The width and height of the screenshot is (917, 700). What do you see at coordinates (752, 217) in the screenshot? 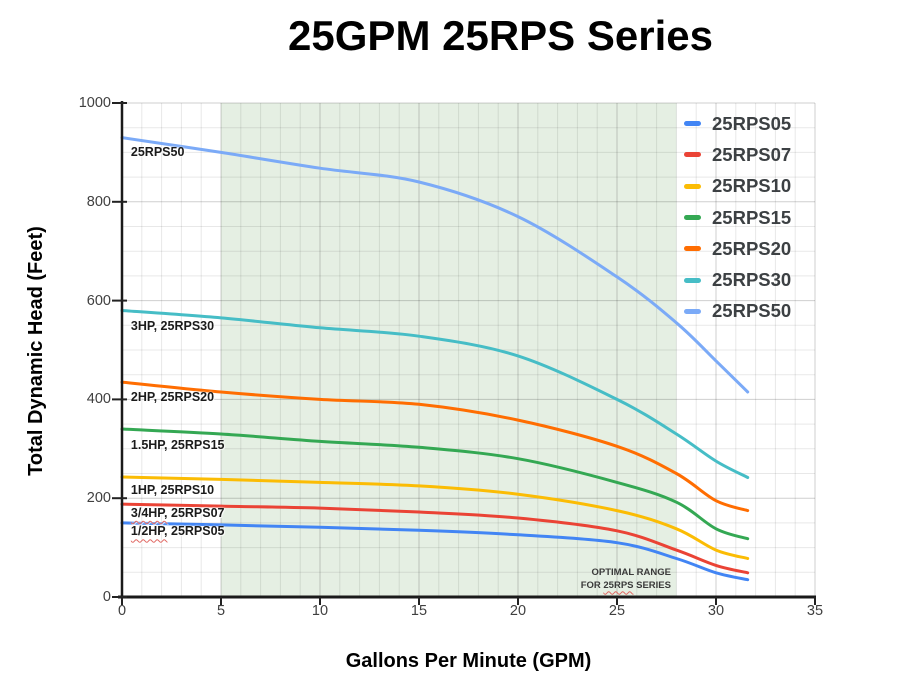
I see `legend-label: 25RPS15` at bounding box center [752, 217].